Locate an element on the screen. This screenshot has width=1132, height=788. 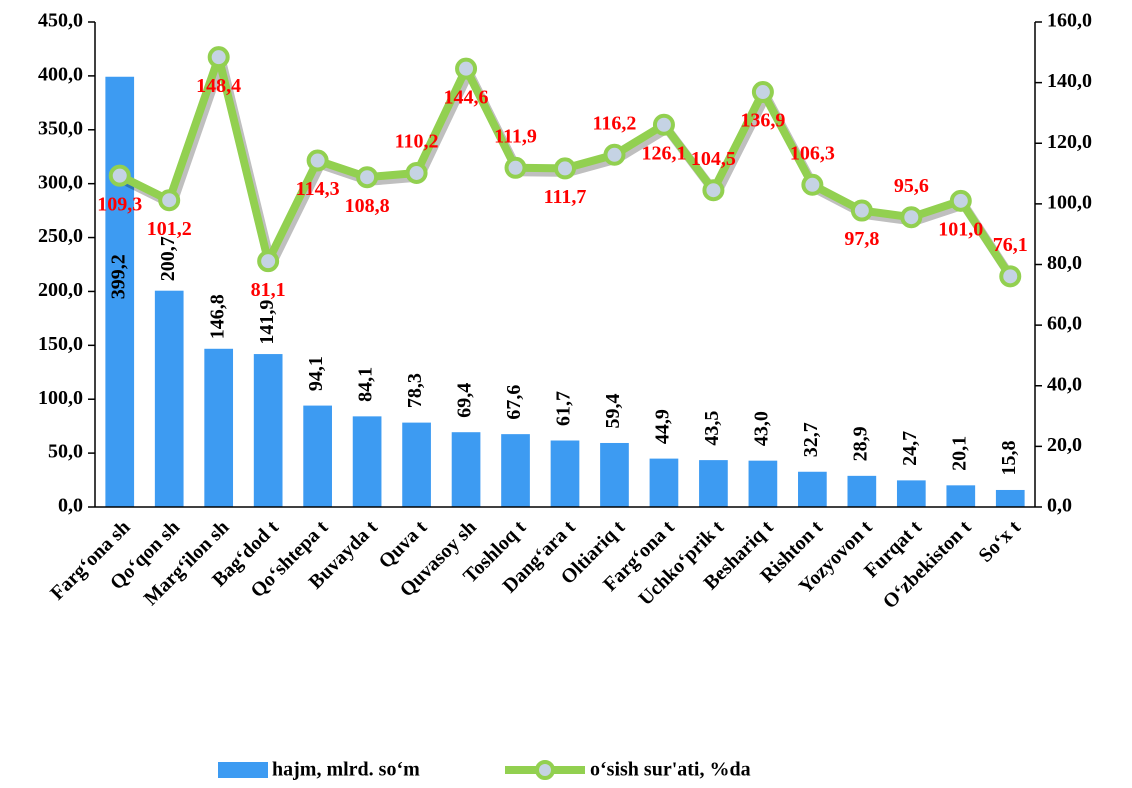
bar-value-label: 61,7 is located at coordinates (564, 408).